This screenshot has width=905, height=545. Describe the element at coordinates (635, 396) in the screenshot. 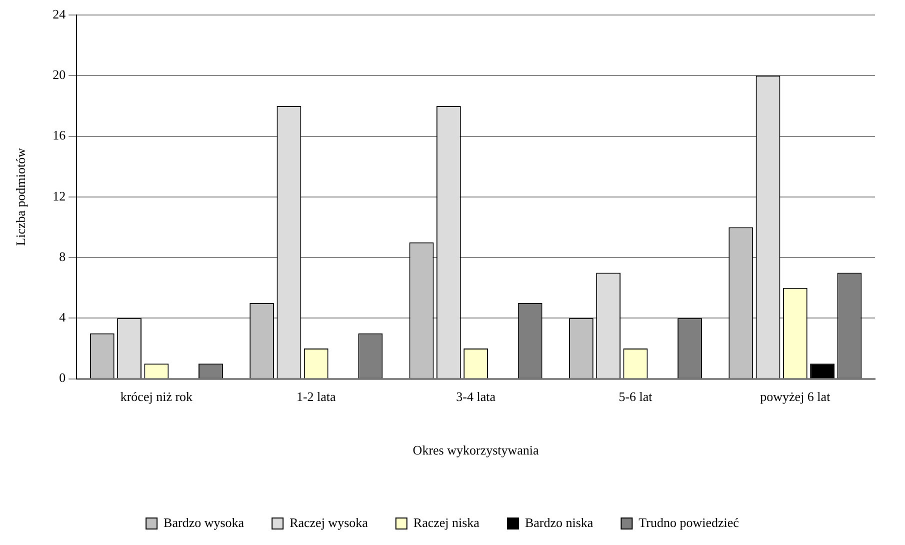

I see `x-tick-label: 5-6 lat` at that location.